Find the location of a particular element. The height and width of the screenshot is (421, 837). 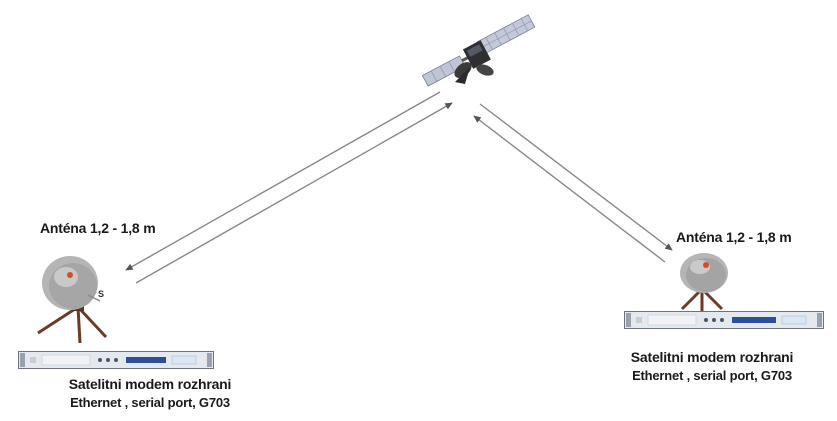

right-antenna-label: Anténa 1,2 - 1,8 m is located at coordinates (734, 237).